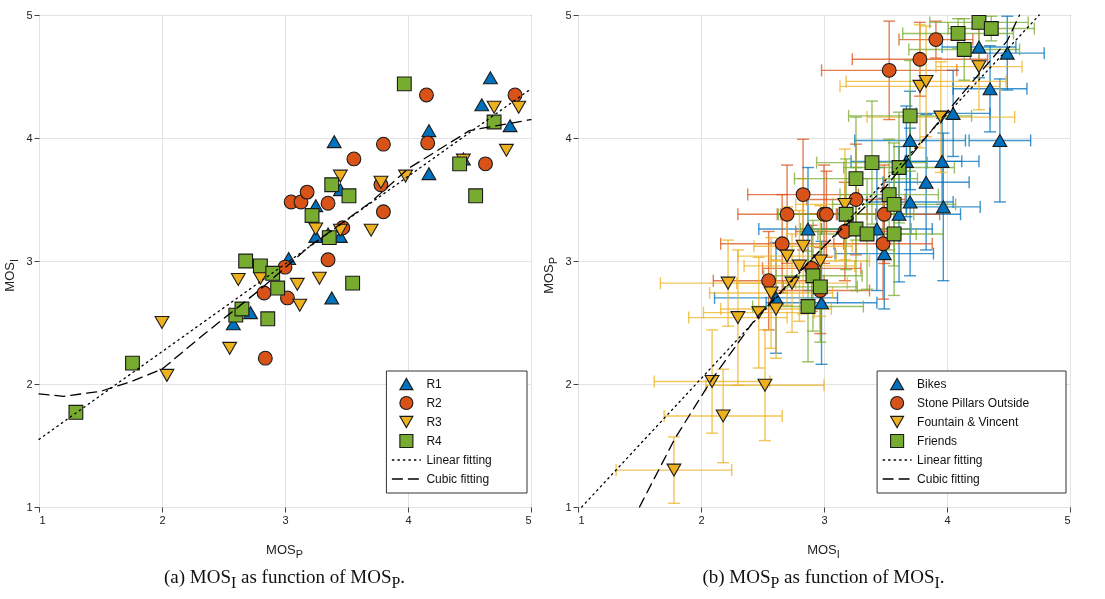 This screenshot has height=599, width=1105. Describe the element at coordinates (932, 384) in the screenshot. I see `legend-label: Bikes` at that location.